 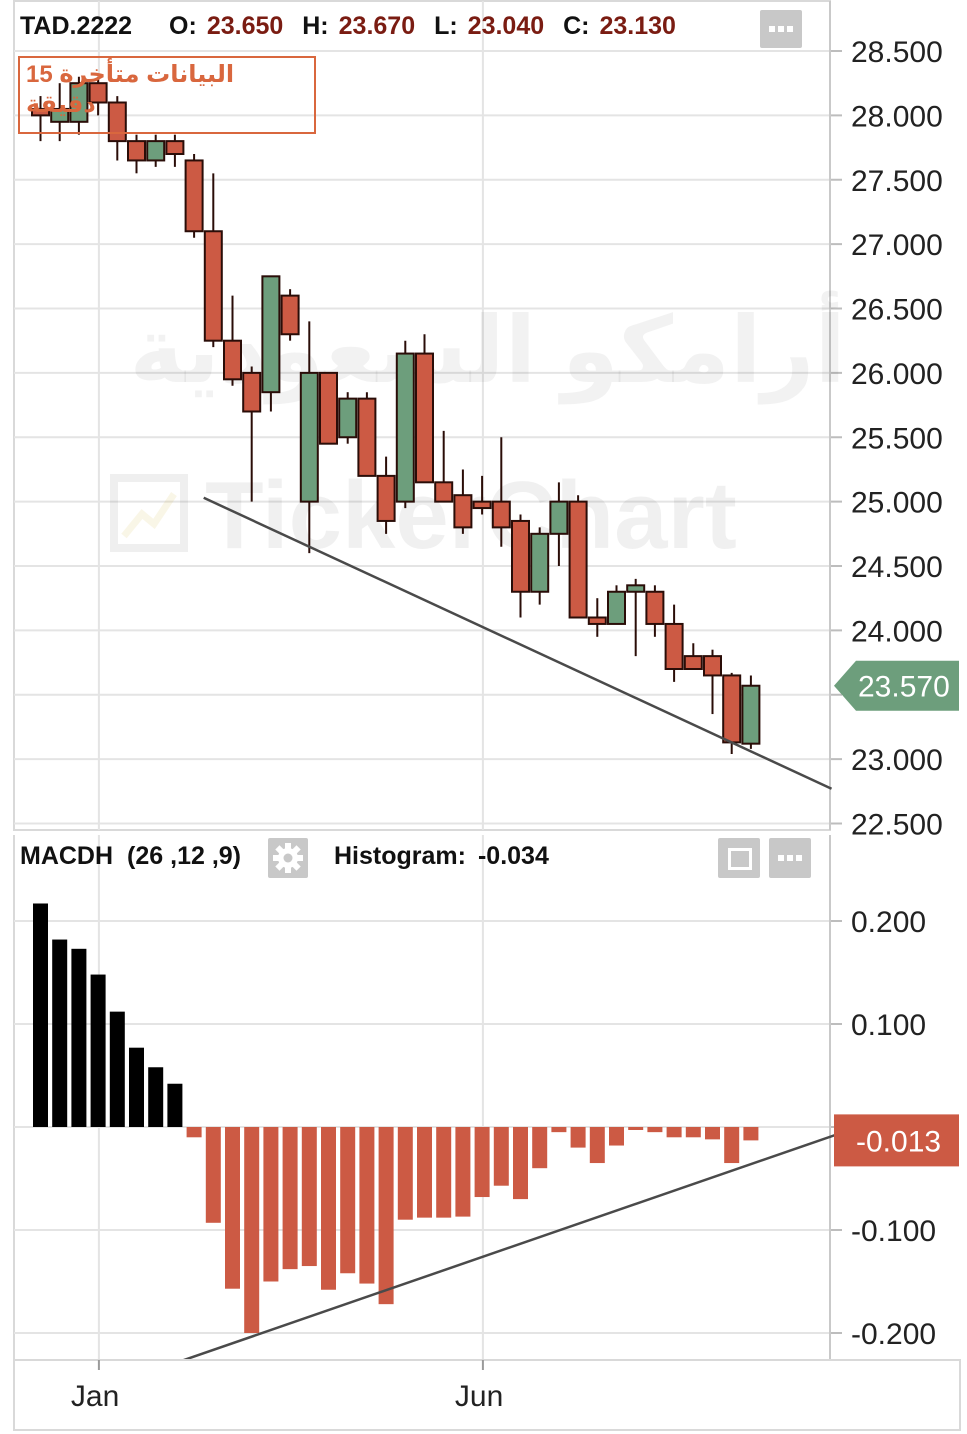 I want to click on price-menu-button, so click(x=781, y=29).